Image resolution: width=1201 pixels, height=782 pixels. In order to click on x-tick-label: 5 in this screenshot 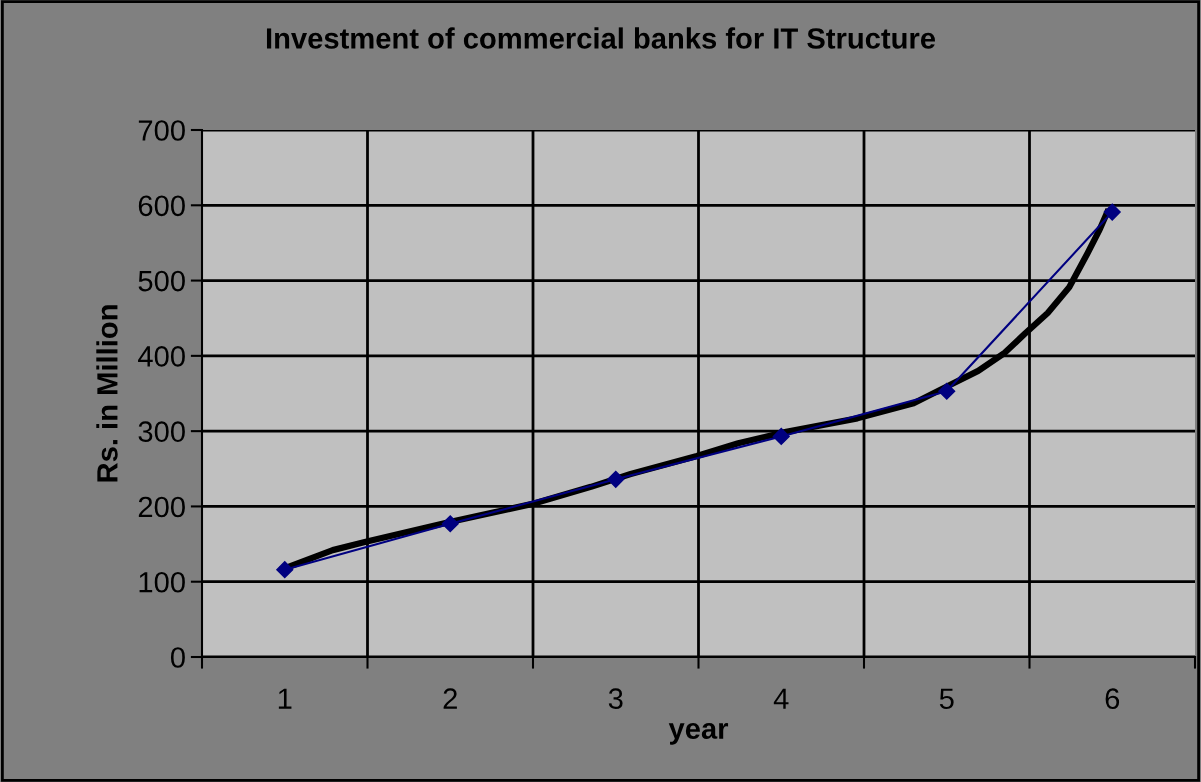, I will do `click(946, 698)`.